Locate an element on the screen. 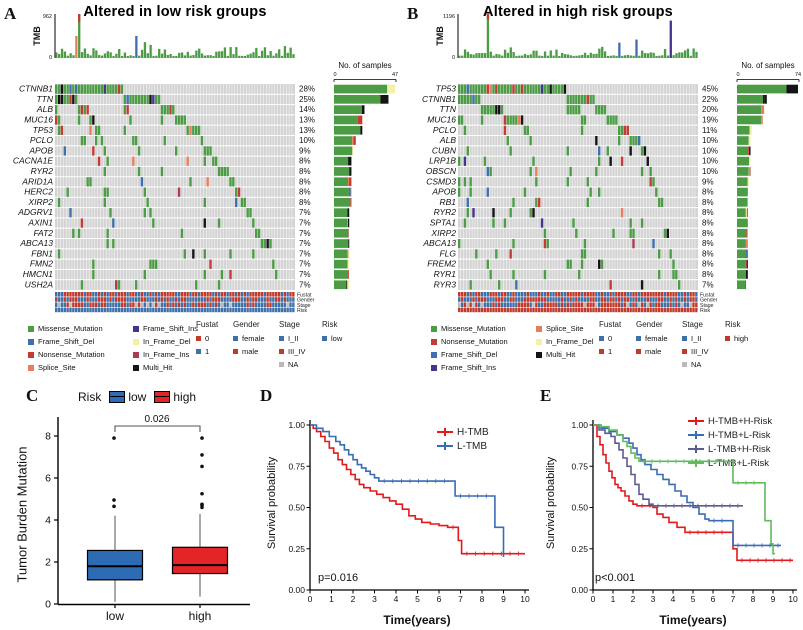 The image size is (803, 630). km-curve-H-TMB+L-Risk is located at coordinates (687, 485).